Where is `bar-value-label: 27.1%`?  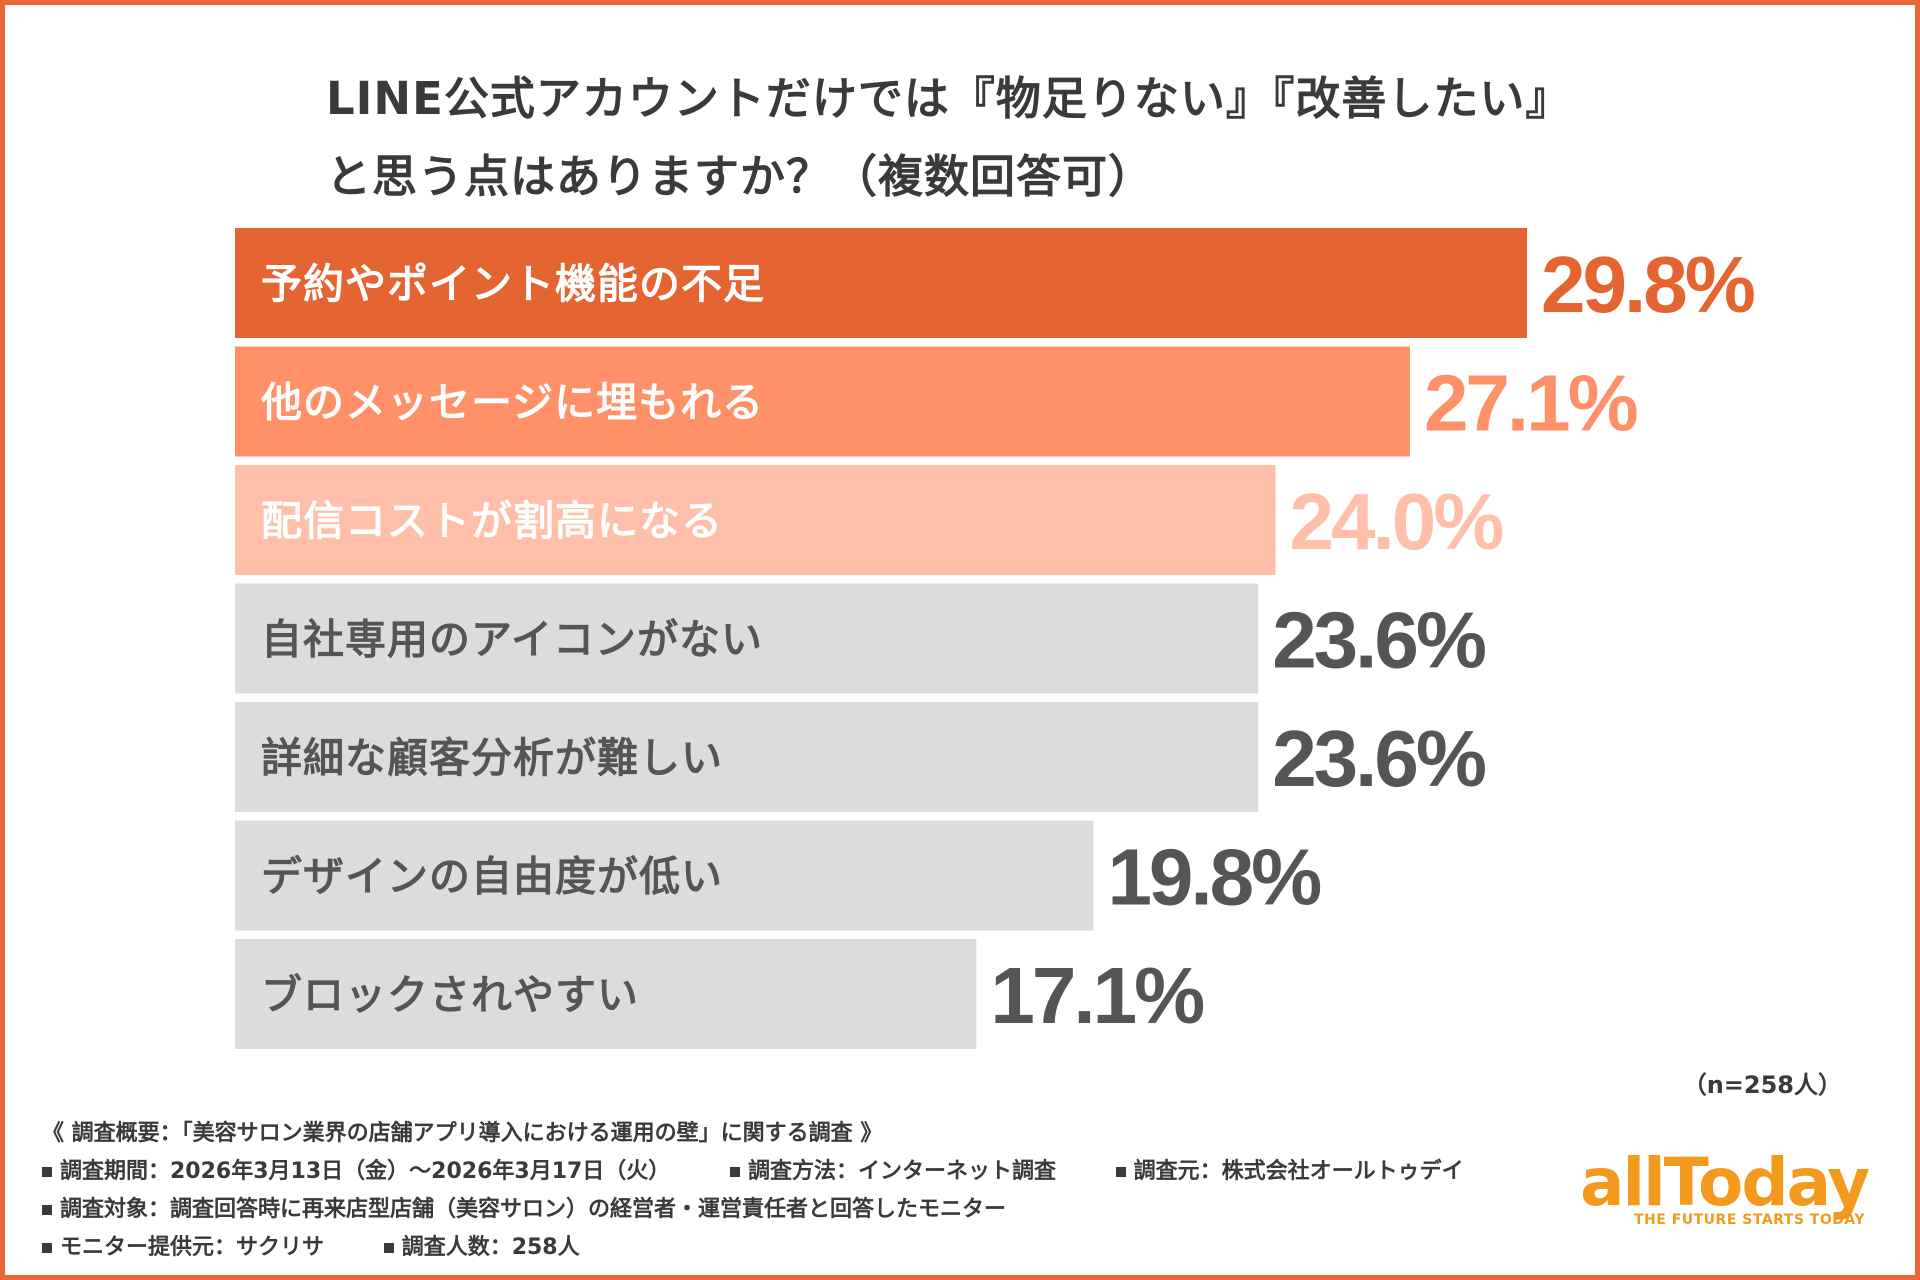 bar-value-label: 27.1% is located at coordinates (1531, 403).